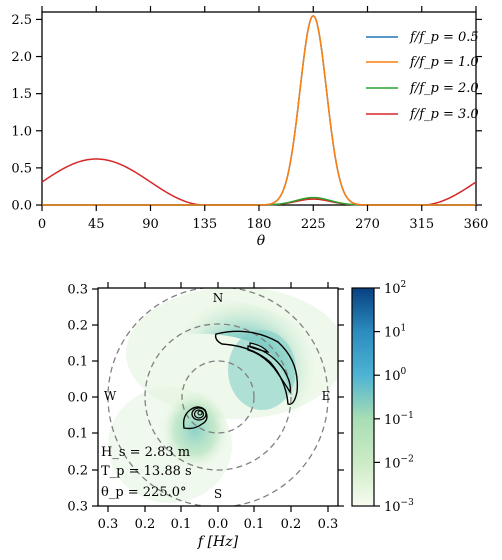 This screenshot has height=560, width=502. I want to click on spectrum-x-axis-label: f [Hz], so click(218, 542).